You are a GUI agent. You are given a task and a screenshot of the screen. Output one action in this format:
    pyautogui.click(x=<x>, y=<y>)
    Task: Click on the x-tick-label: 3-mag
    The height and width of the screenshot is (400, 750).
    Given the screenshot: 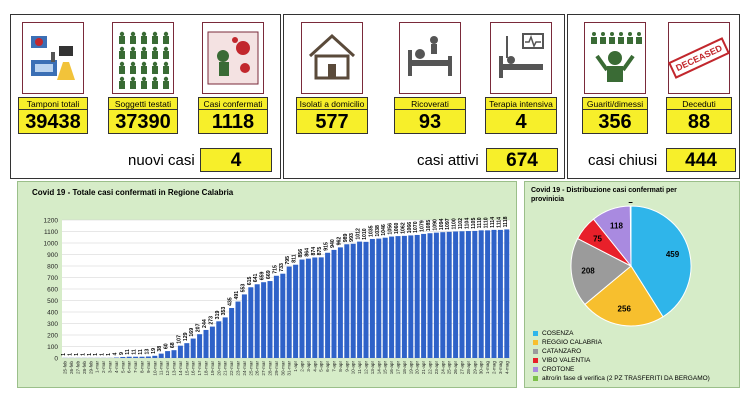 What is the action you would take?
    pyautogui.click(x=500, y=367)
    